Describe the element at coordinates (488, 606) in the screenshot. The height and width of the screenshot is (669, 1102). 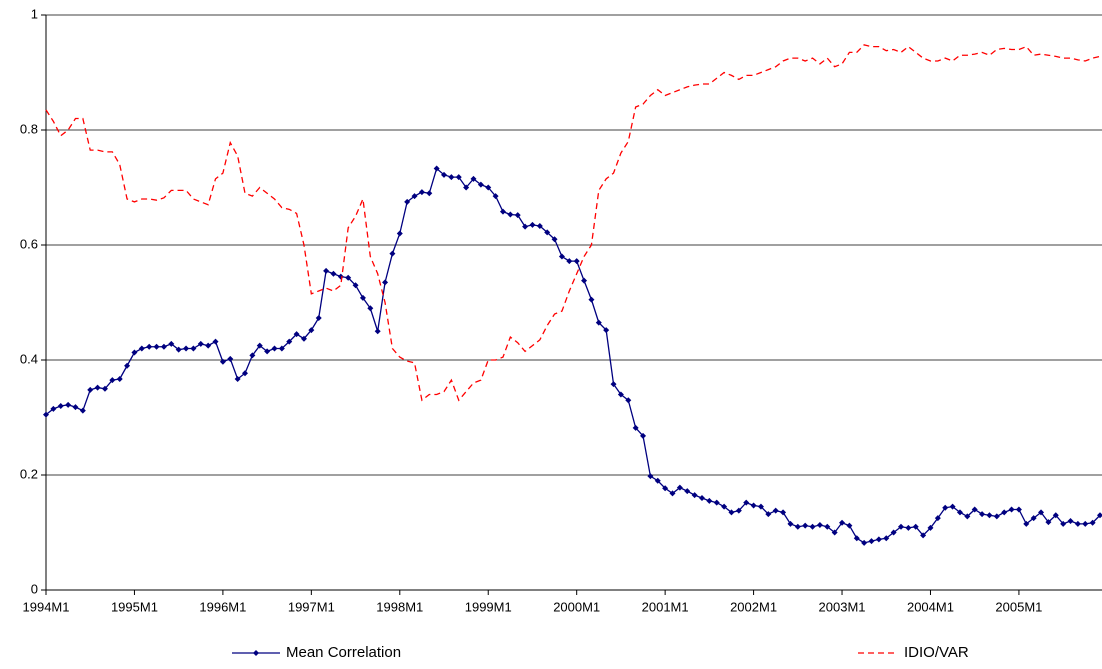
I see `x-tick-label: 1999M1` at that location.